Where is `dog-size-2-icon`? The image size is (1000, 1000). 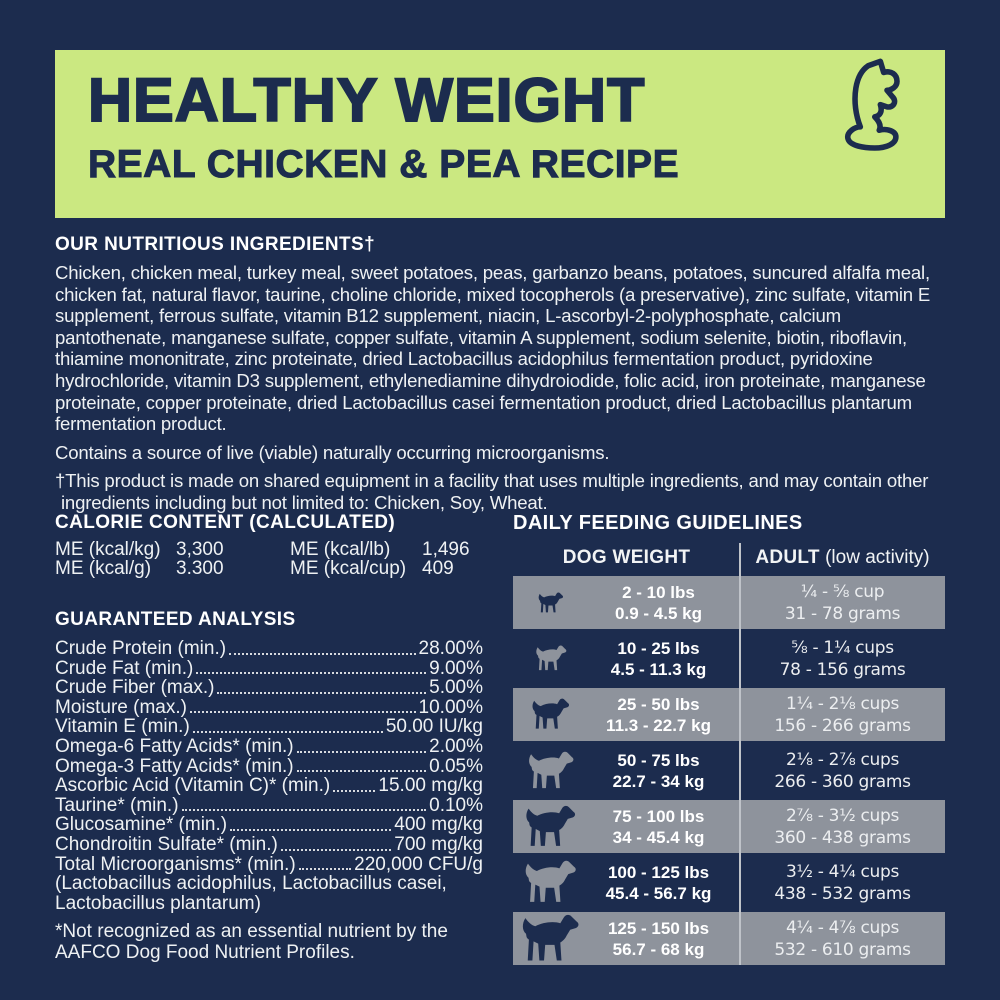 dog-size-2-icon is located at coordinates (551, 658).